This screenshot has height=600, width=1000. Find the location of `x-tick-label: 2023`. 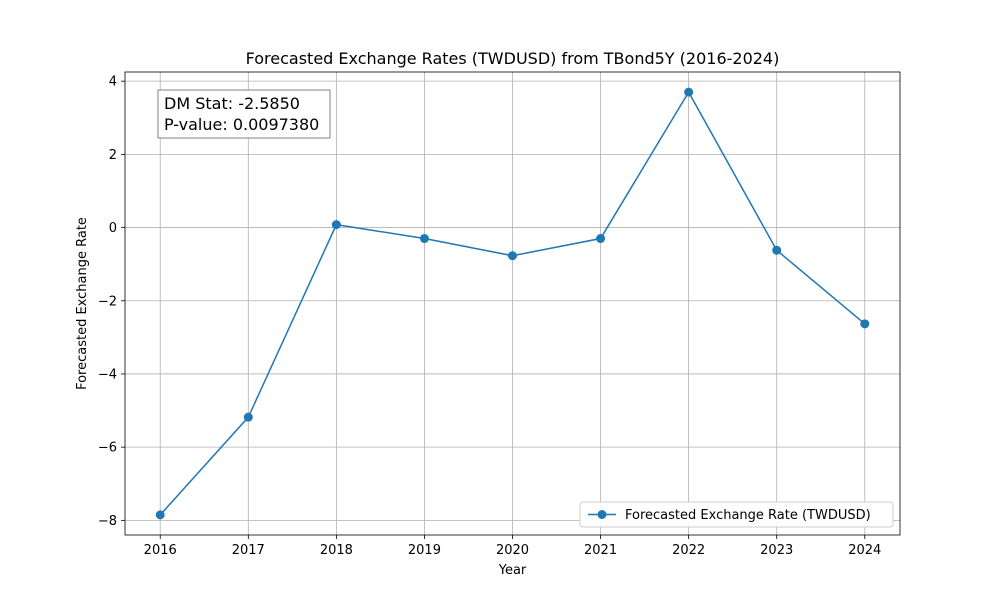

x-tick-label: 2023 is located at coordinates (776, 550).